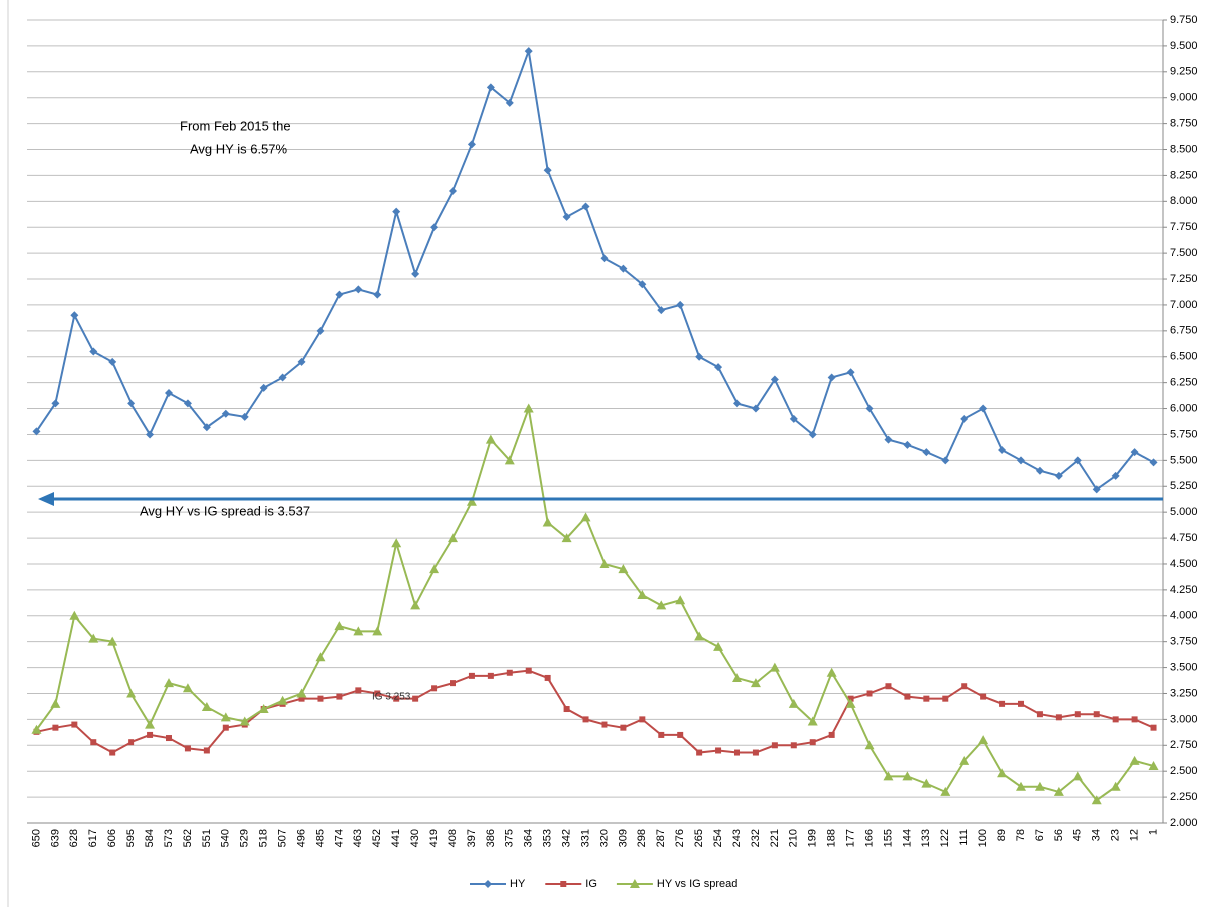 The height and width of the screenshot is (907, 1214). I want to click on y-tick-label: 5.000, so click(1184, 512).